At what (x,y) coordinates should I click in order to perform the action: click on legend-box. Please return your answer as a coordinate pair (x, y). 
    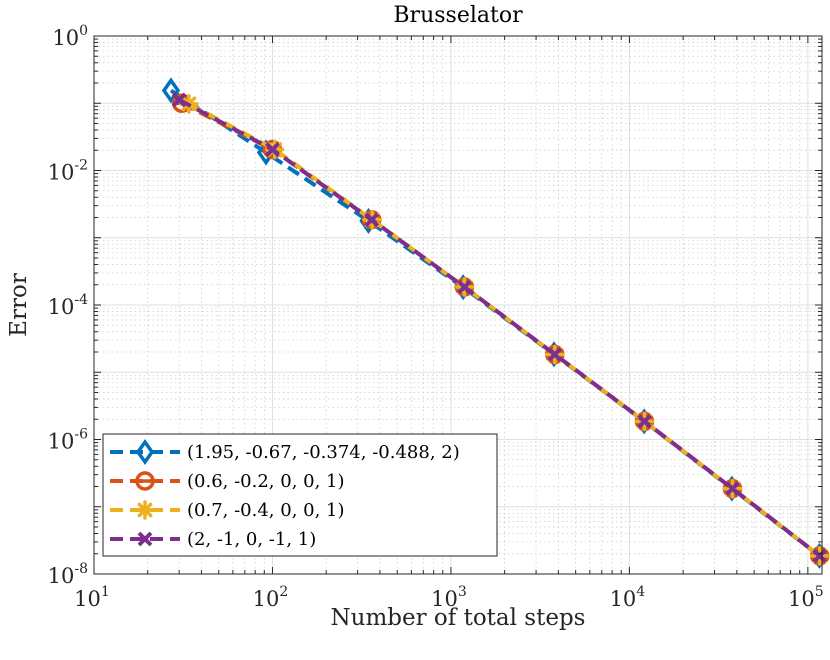
    Looking at the image, I should click on (300, 495).